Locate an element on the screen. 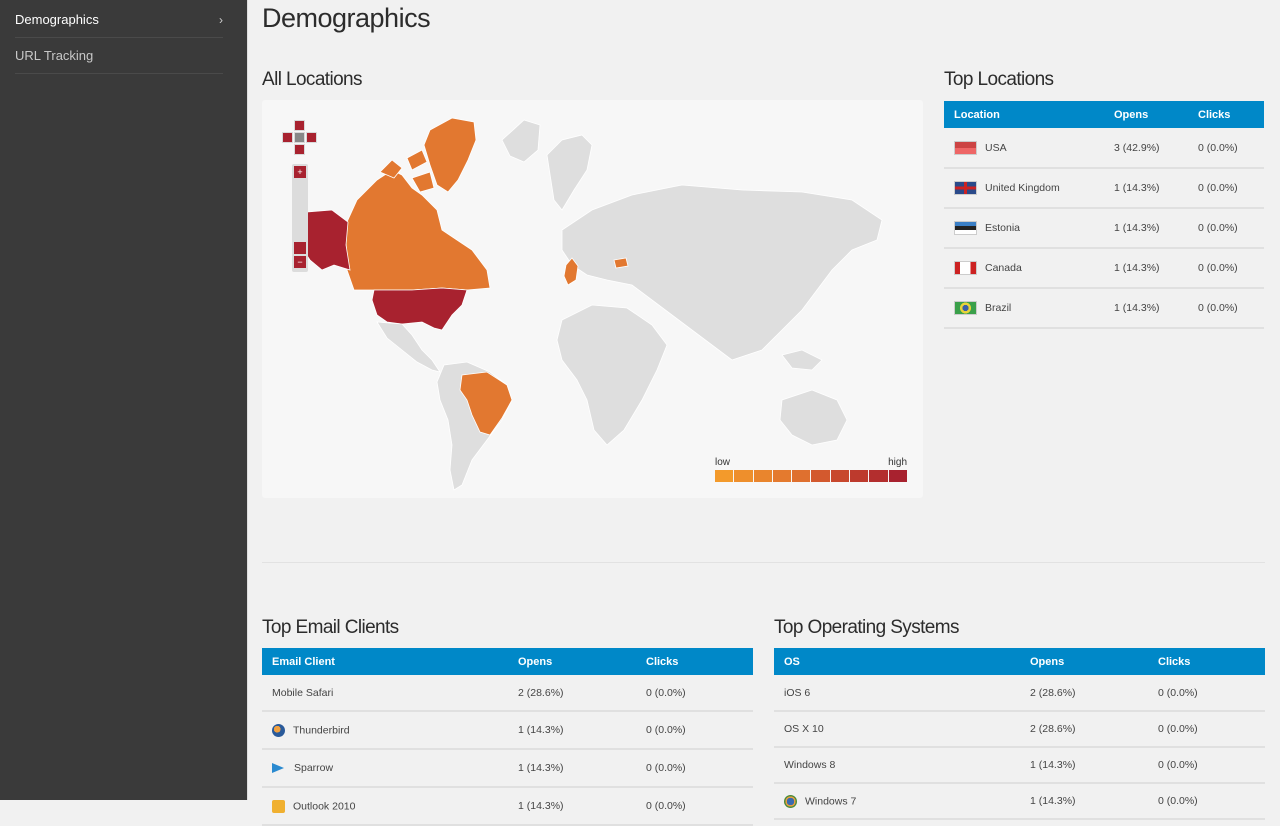  pan-right-button is located at coordinates (311, 137).